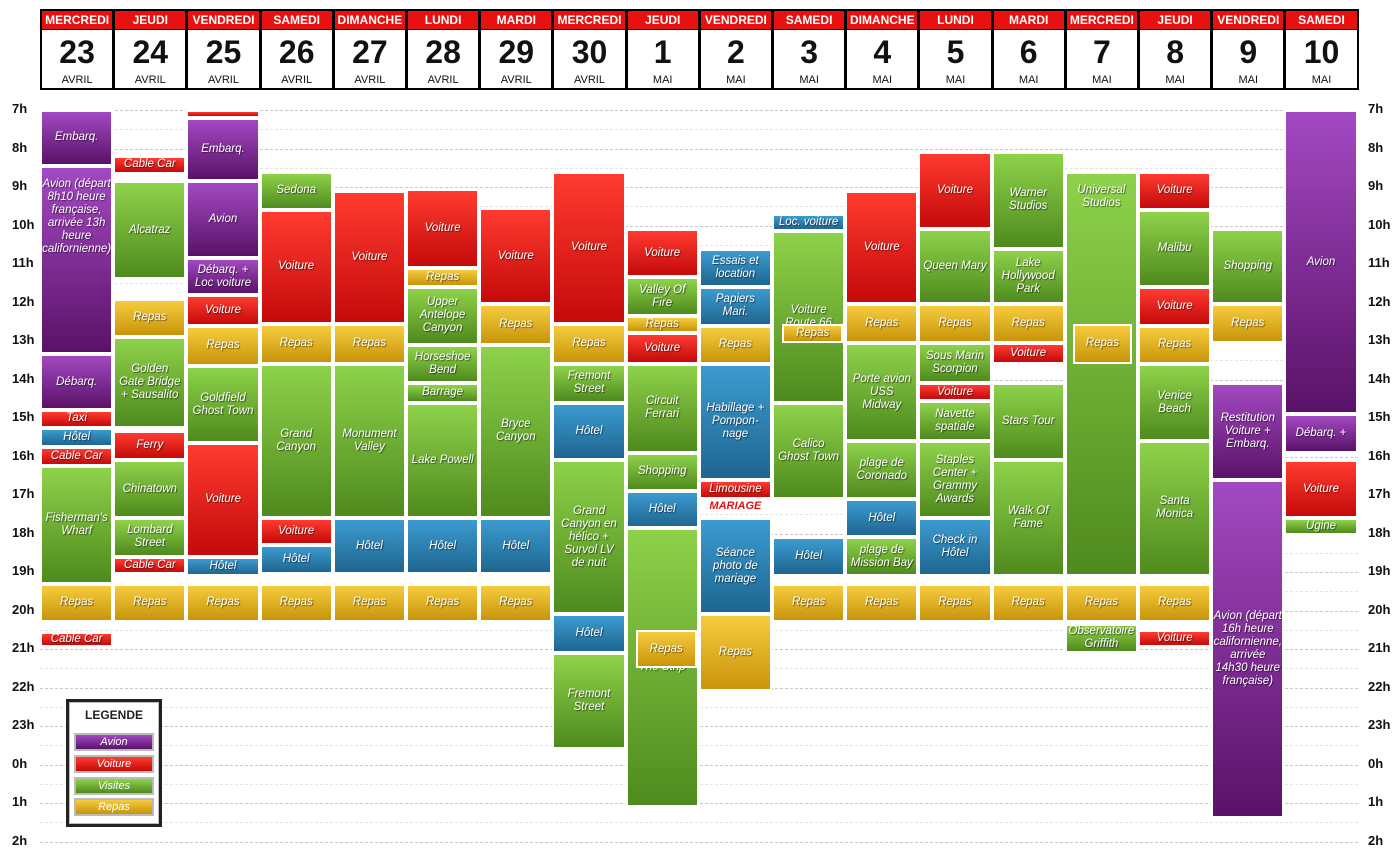  Describe the element at coordinates (443, 316) in the screenshot. I see `event-visite: Upper Antelope Canyon` at that location.